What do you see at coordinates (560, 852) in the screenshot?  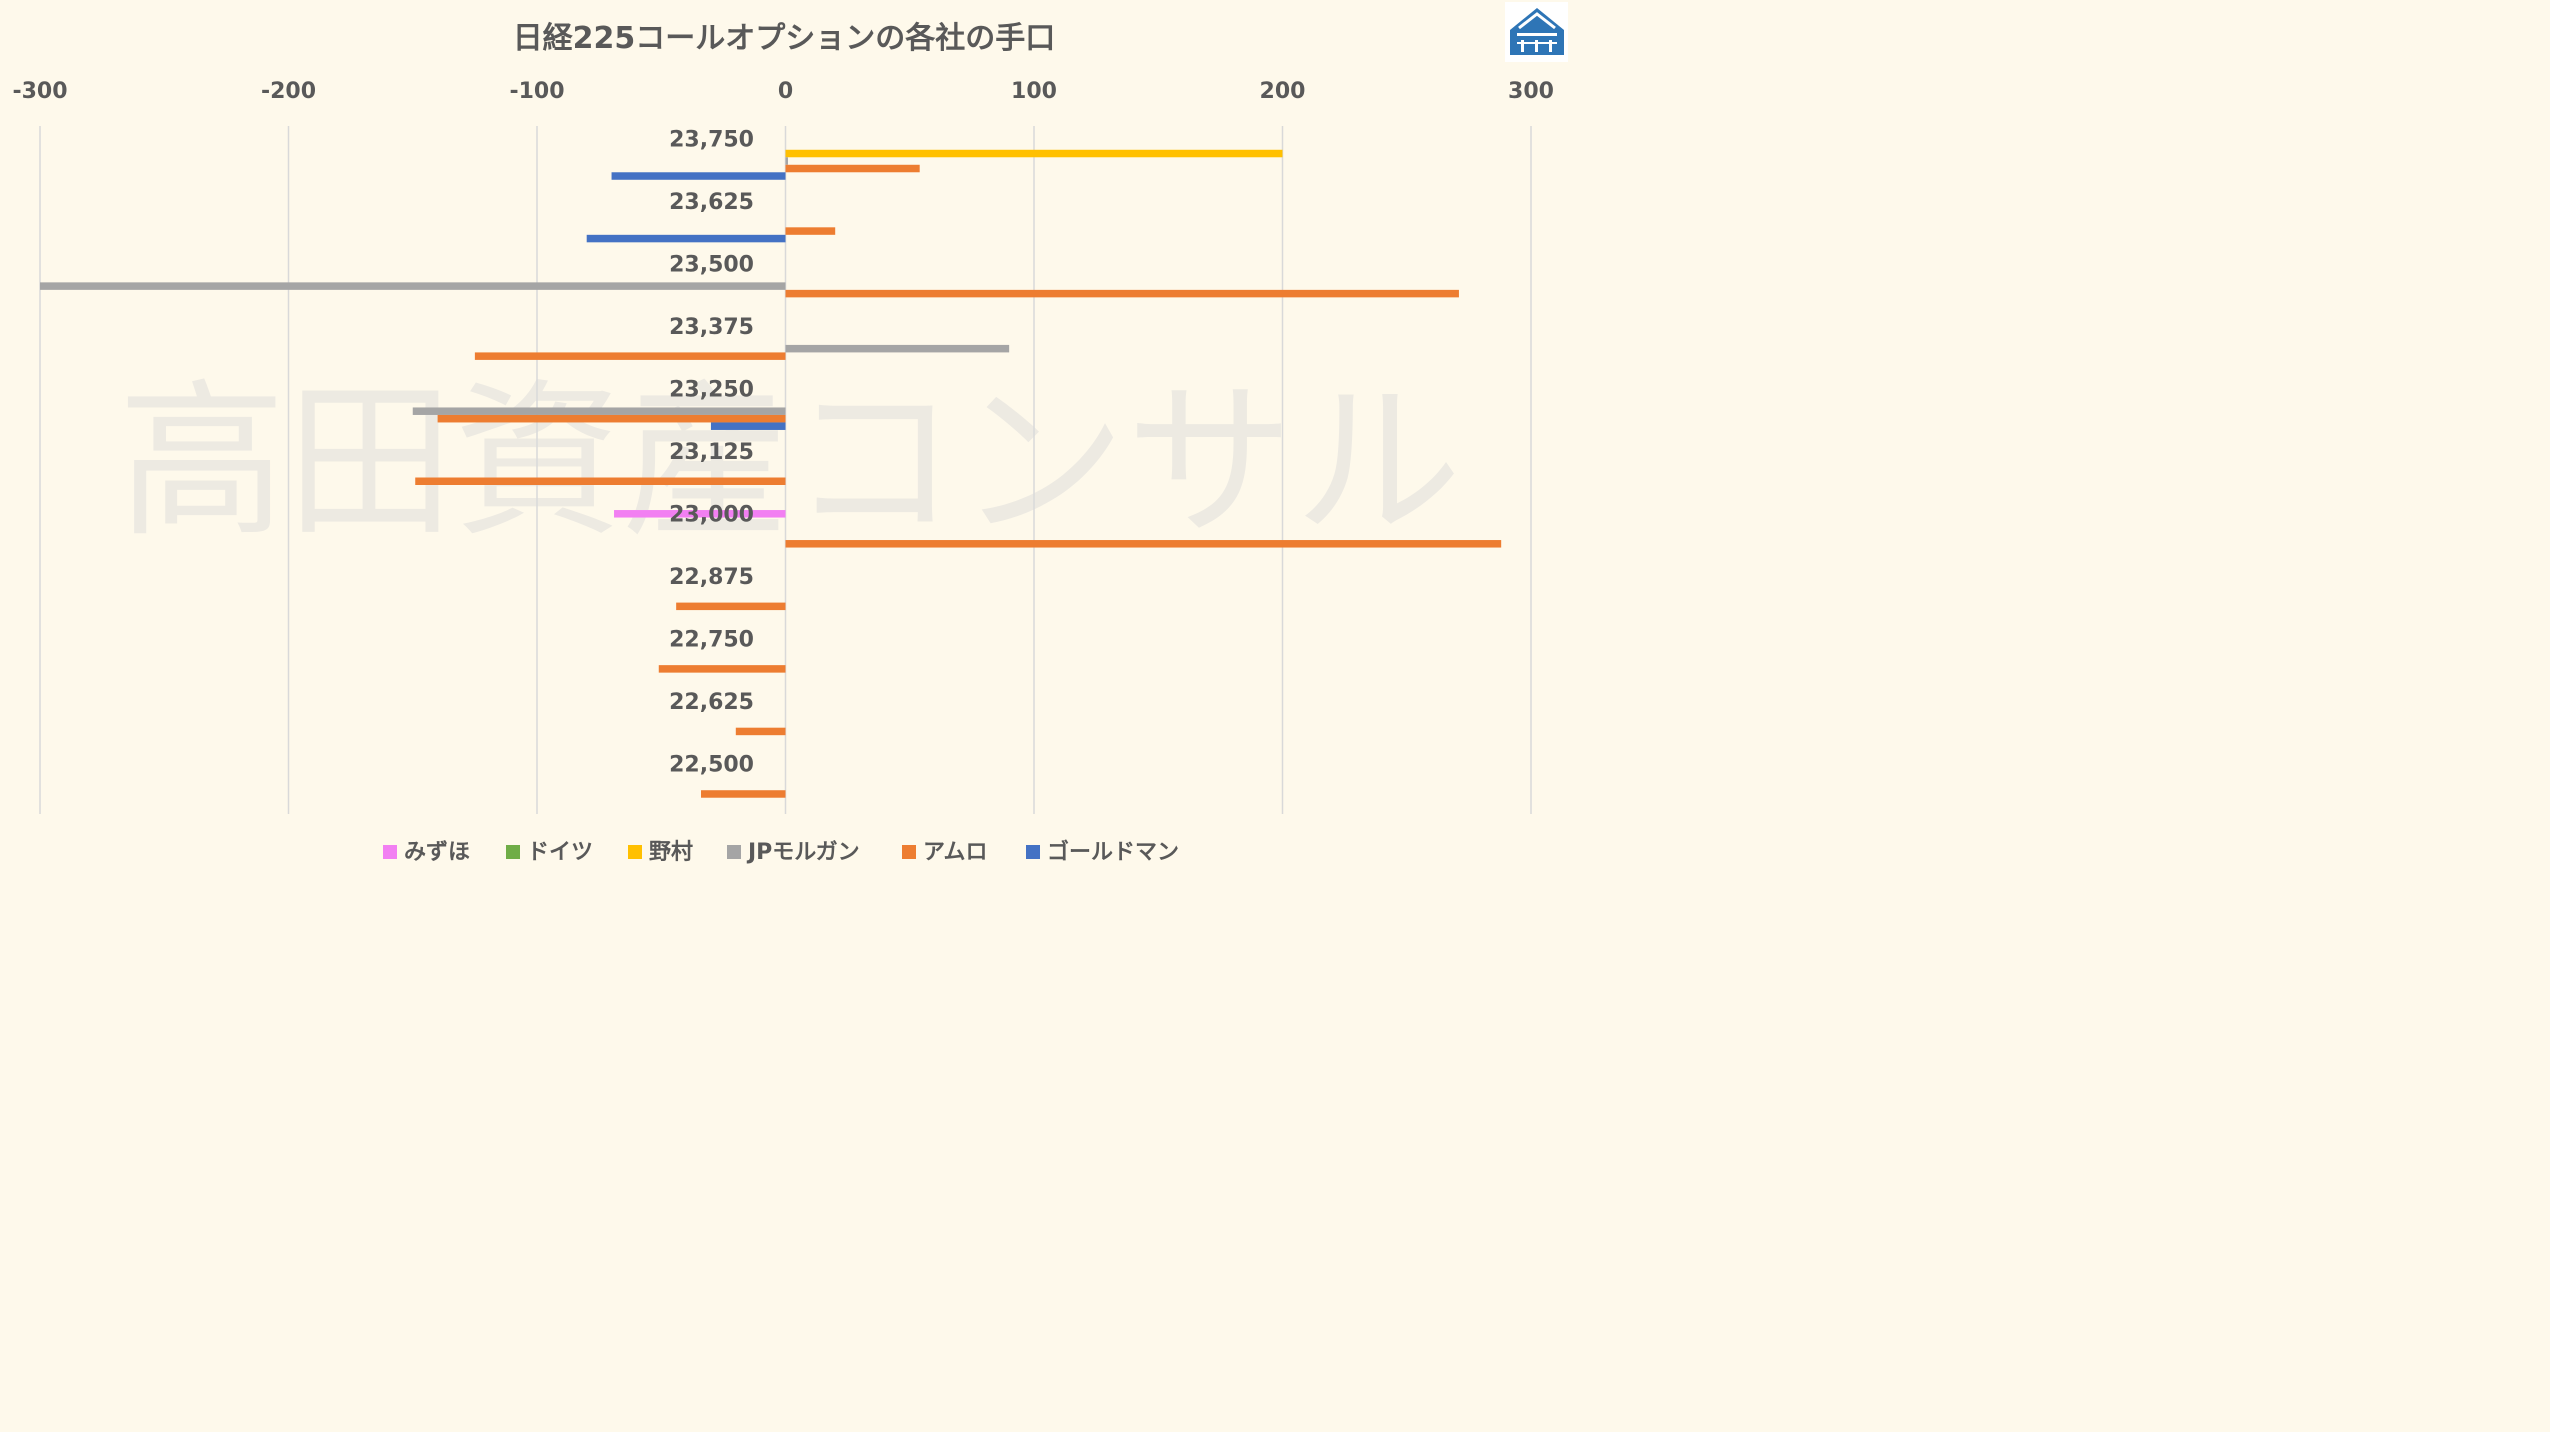 I see `legend-label: ドイツ` at bounding box center [560, 852].